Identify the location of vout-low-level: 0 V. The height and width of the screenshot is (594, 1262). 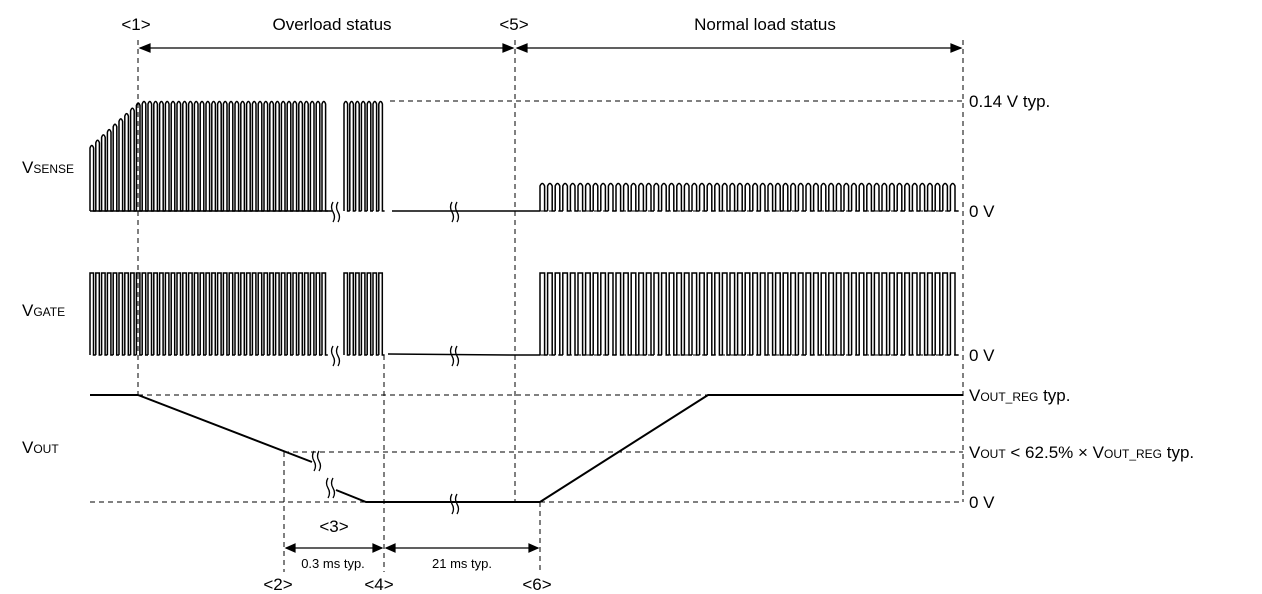
(982, 502).